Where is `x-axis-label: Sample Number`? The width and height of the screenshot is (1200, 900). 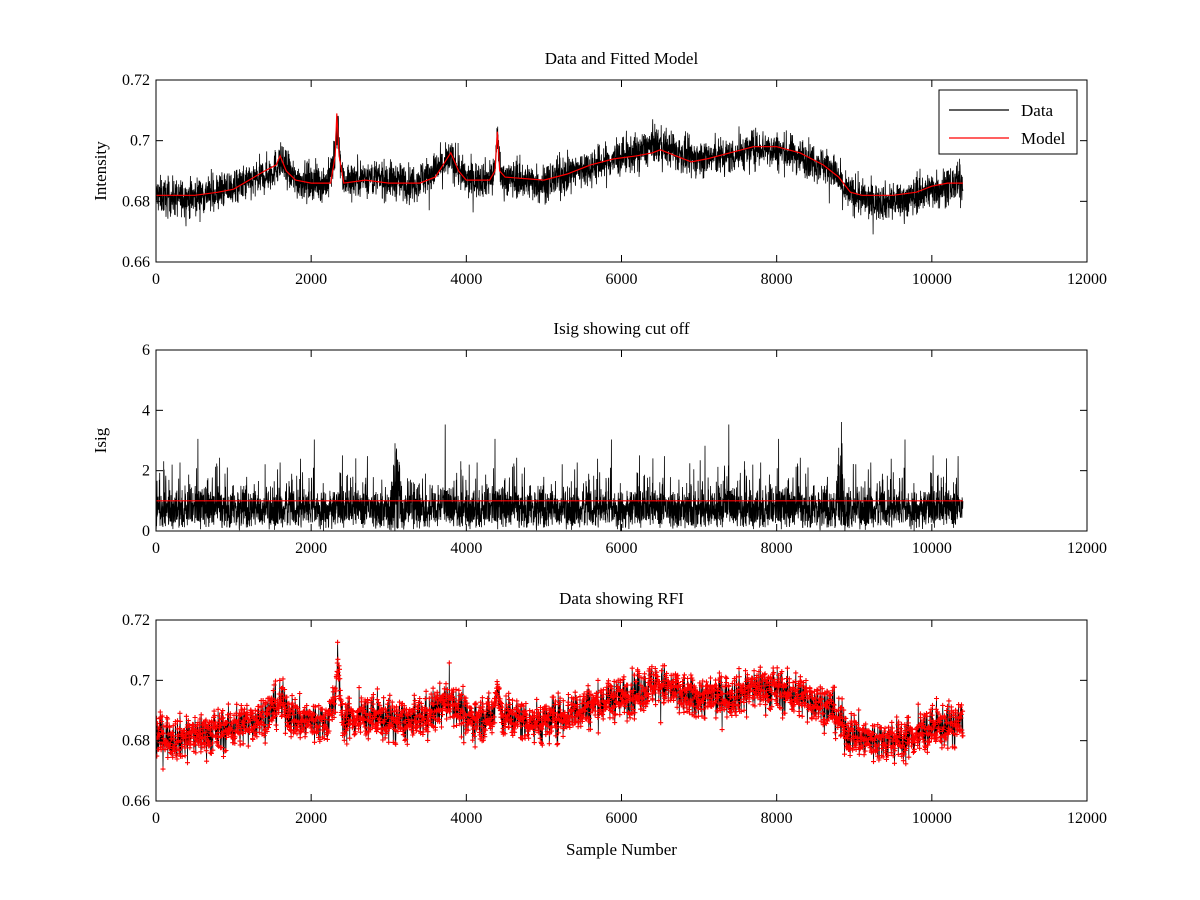 x-axis-label: Sample Number is located at coordinates (621, 849).